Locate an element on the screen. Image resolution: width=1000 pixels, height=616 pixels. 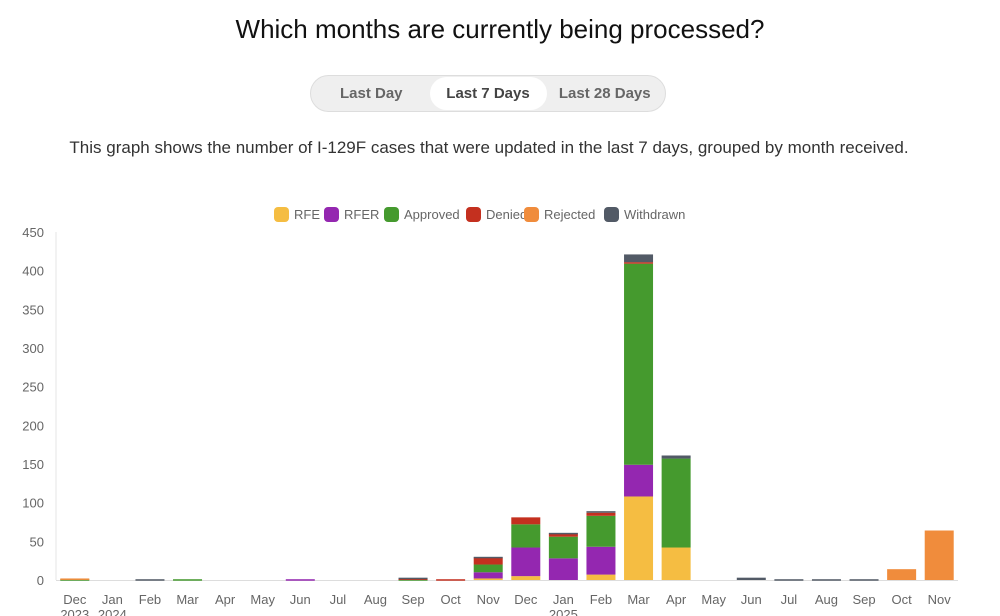
x-tick-label: 2025 is located at coordinates (563, 611).